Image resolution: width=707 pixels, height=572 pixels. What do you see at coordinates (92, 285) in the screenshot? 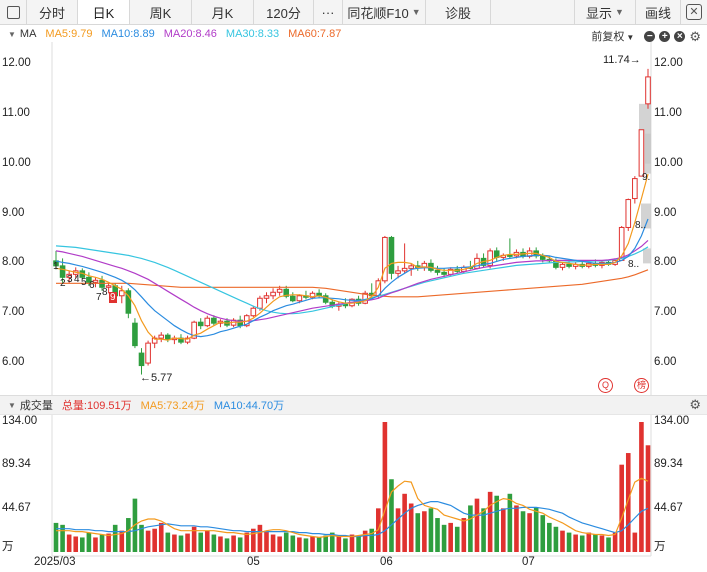
I see `wave-marker: 6` at bounding box center [92, 285].